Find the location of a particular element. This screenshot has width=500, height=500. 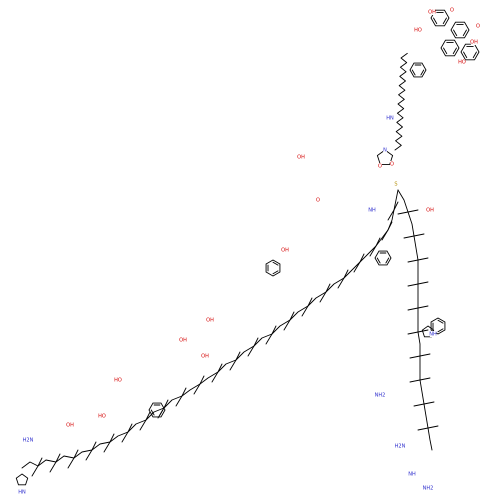

indole-nh-label: NH is located at coordinates (433, 335).